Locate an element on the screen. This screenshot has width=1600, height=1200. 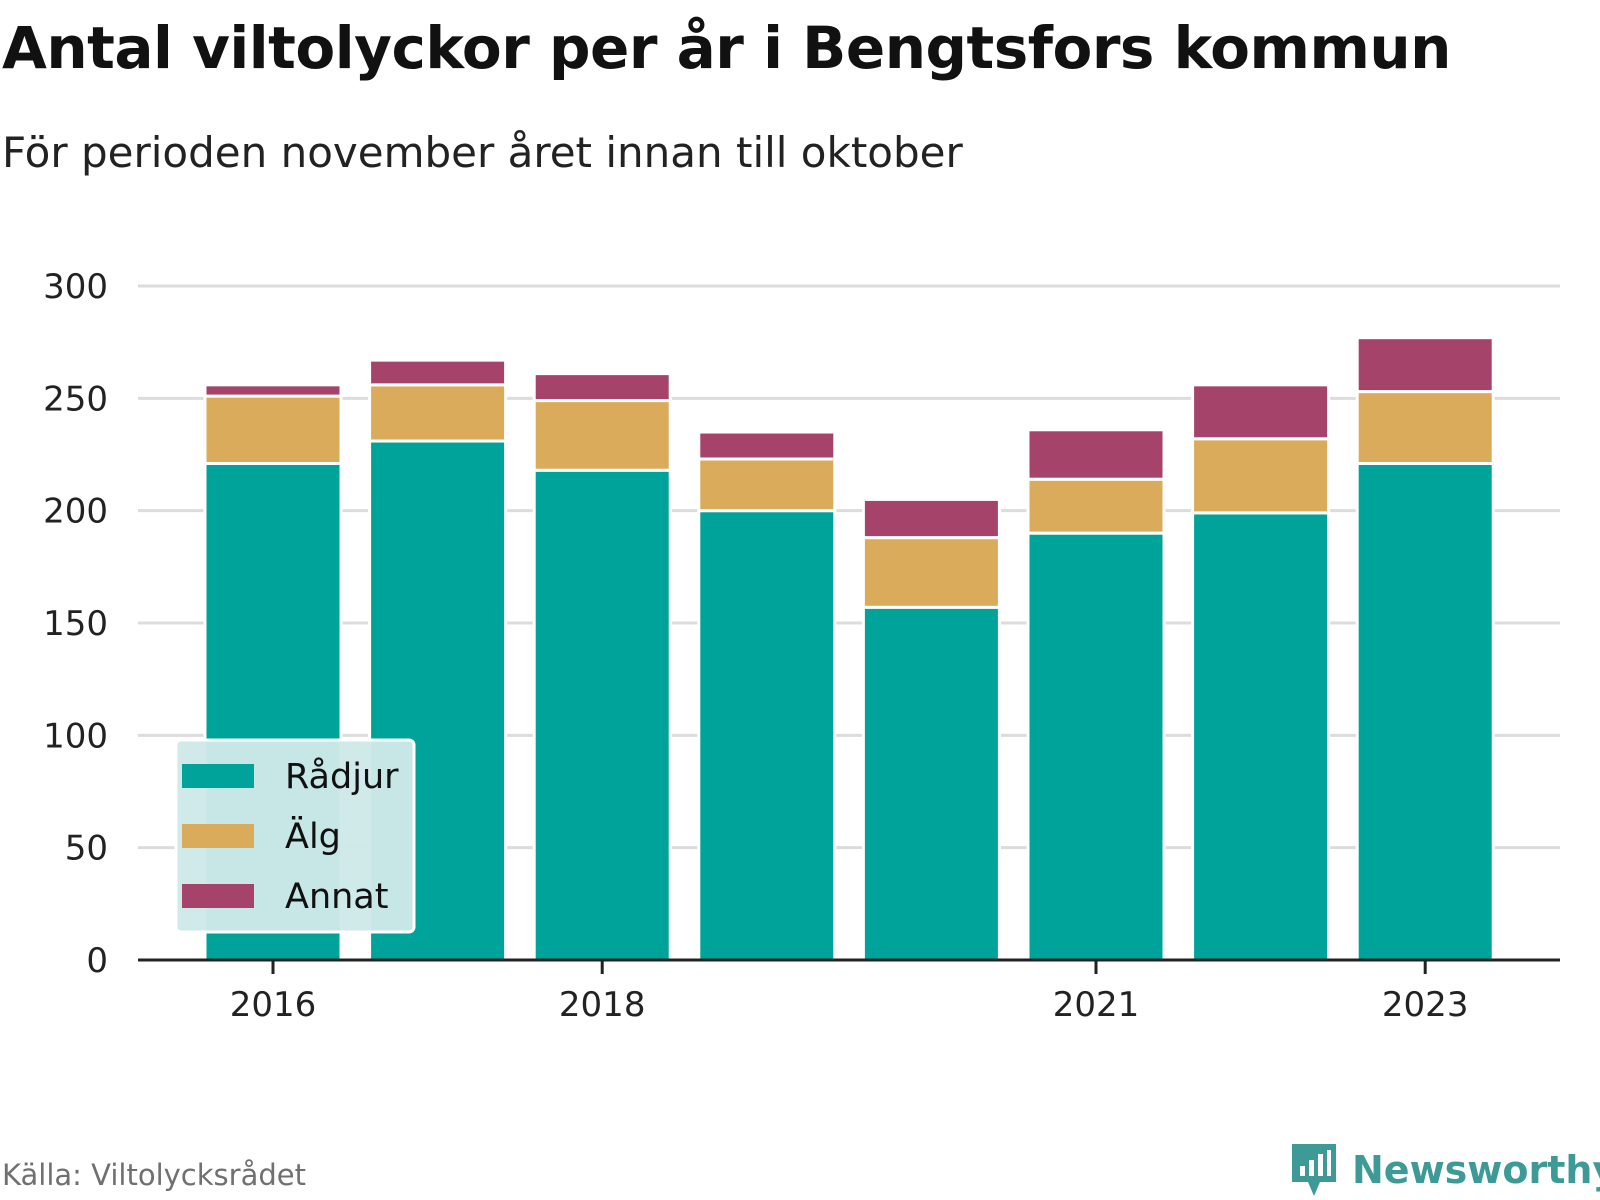
brand-name: Newsworthy is located at coordinates (1476, 1170).